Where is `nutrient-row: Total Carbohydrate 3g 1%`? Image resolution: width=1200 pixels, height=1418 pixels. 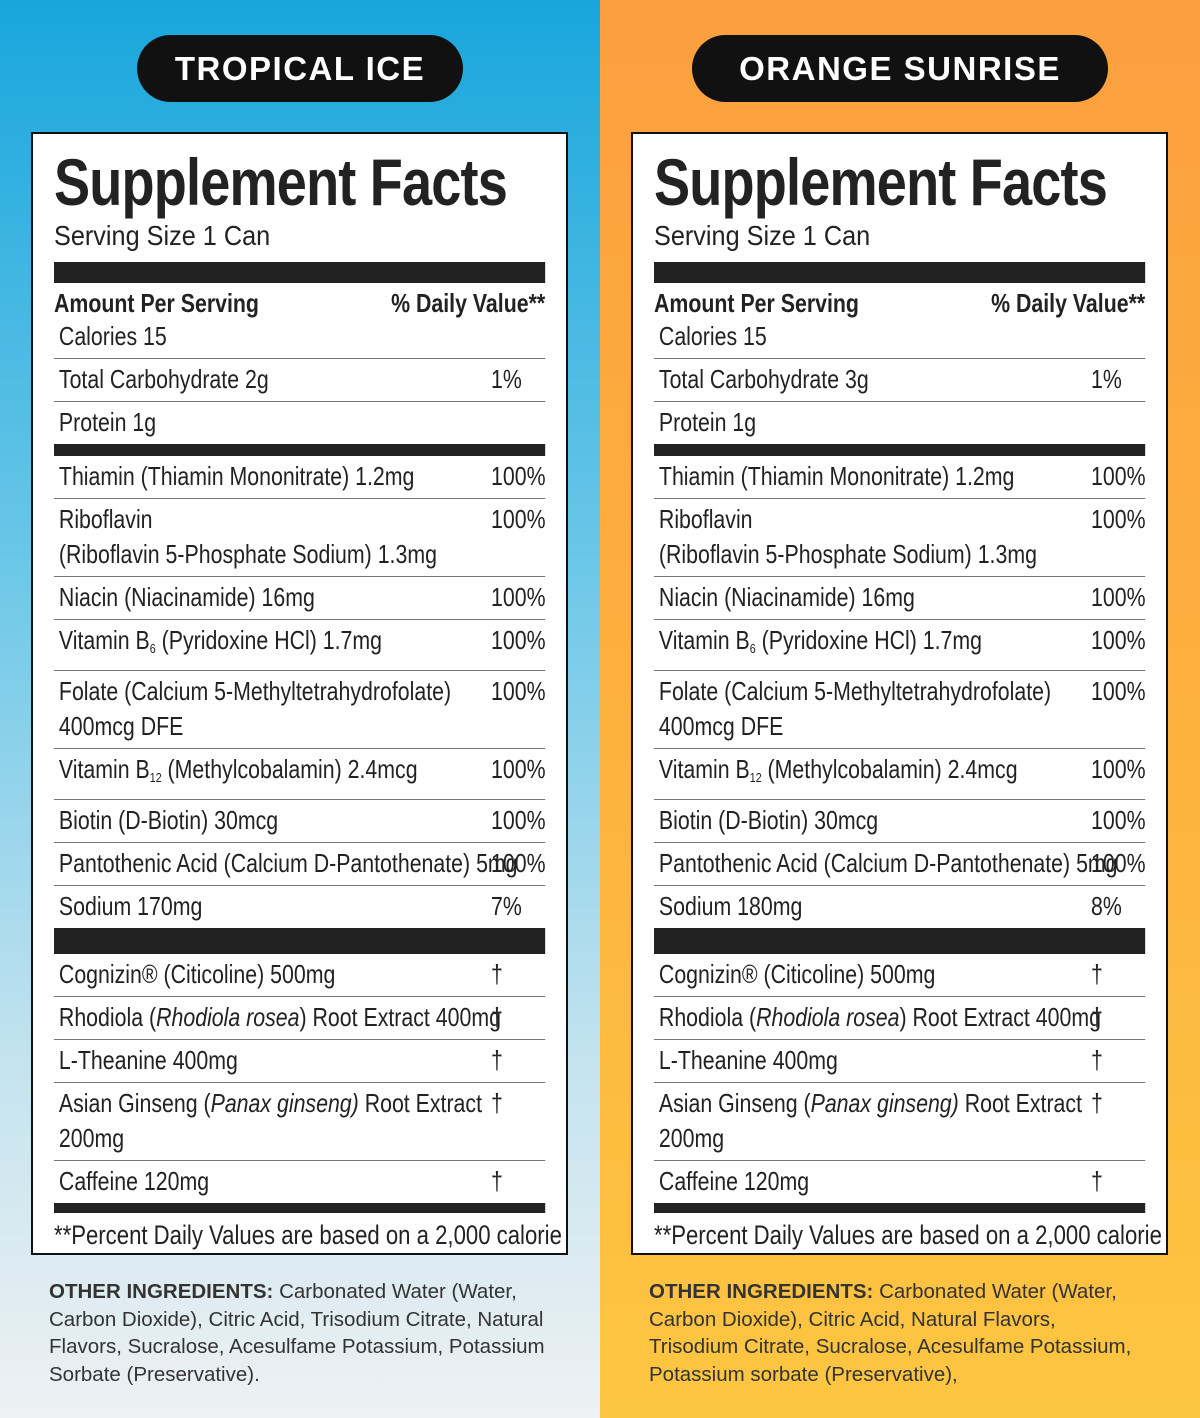 nutrient-row: Total Carbohydrate 3g 1% is located at coordinates (900, 380).